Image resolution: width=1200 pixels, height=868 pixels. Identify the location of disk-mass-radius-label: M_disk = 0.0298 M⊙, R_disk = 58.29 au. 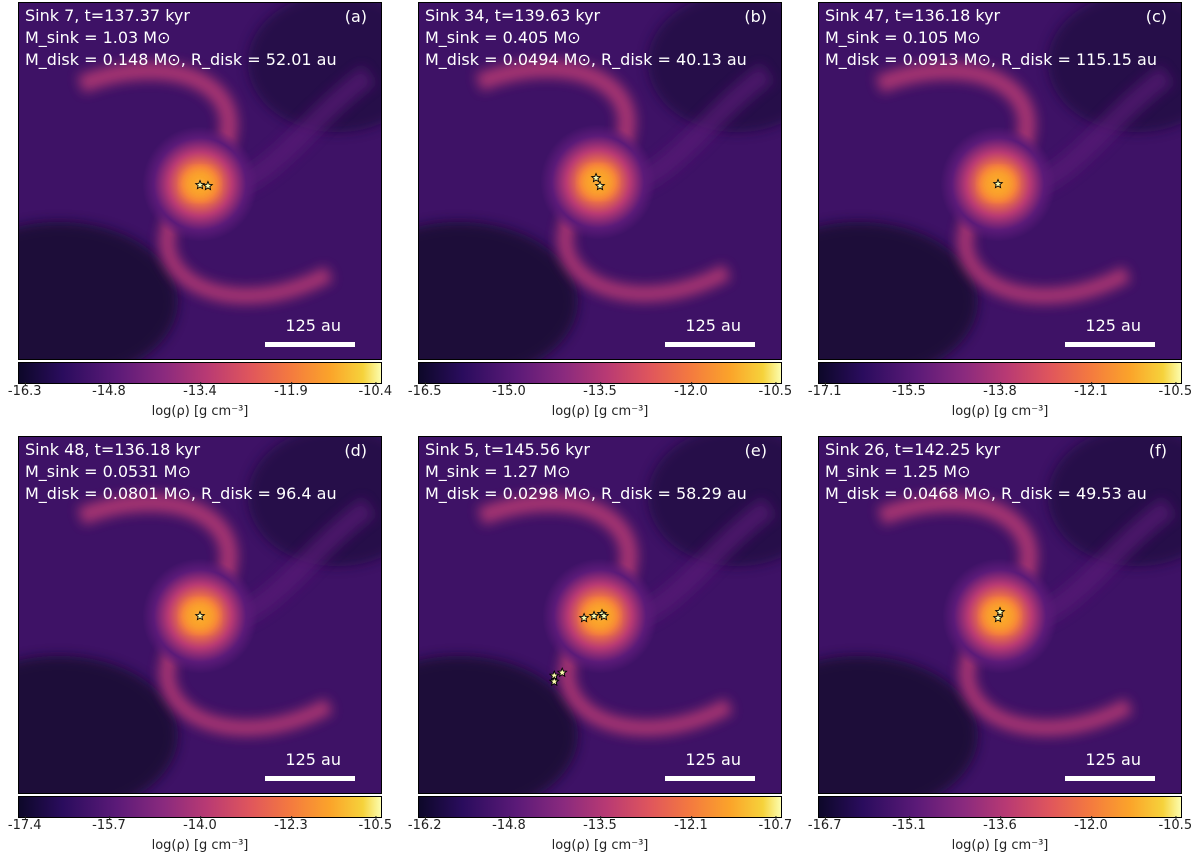
(586, 493).